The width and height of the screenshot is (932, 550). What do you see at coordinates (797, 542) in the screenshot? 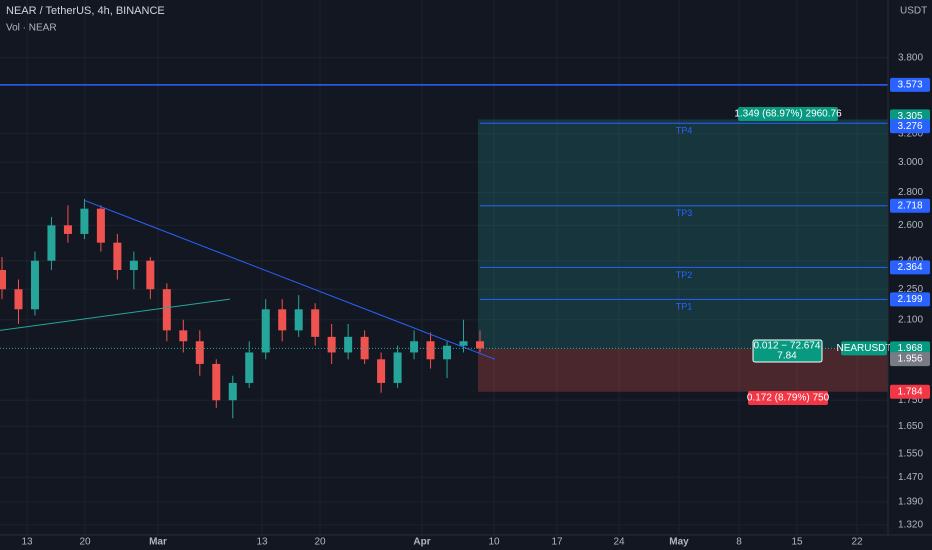
I see `x-tick-label: 15` at bounding box center [797, 542].